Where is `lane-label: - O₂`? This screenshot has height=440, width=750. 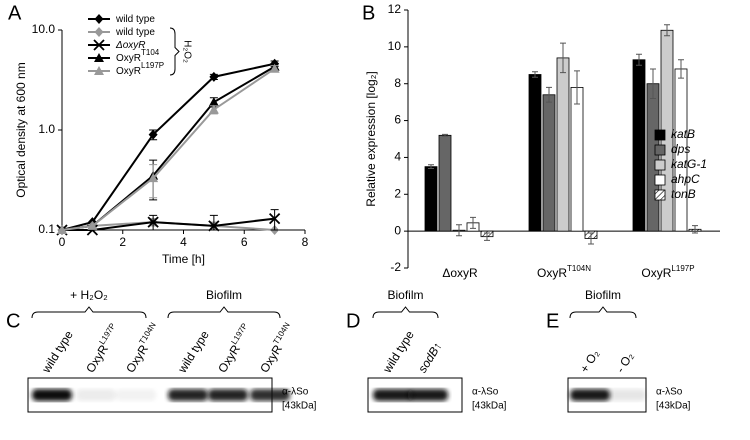
lane-label: - O₂ is located at coordinates (624, 362).